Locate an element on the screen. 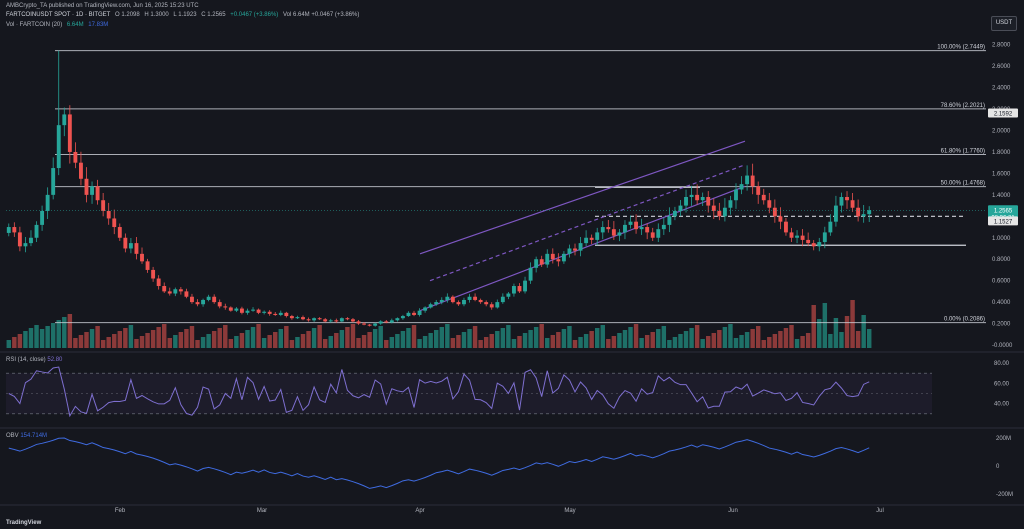 This screenshot has height=529, width=1024. obv-tick-label: -200M is located at coordinates (1004, 495).